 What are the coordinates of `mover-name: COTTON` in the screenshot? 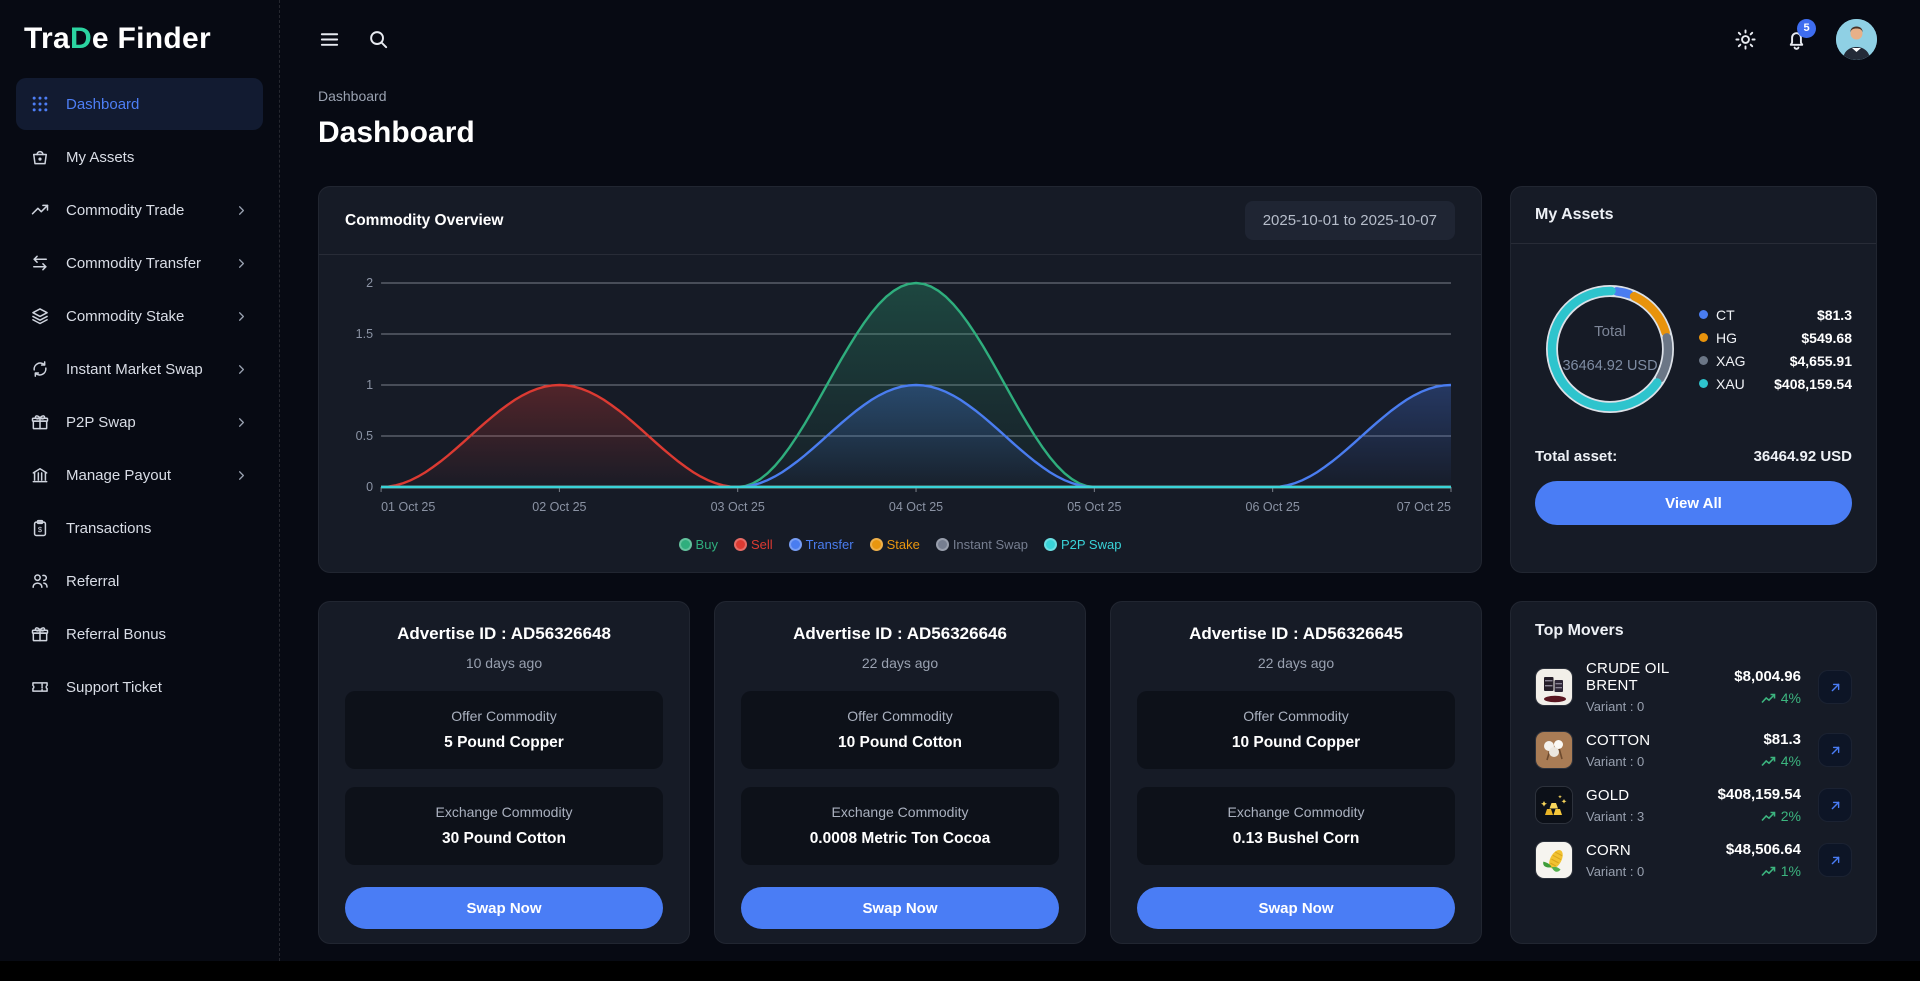 It's located at (1618, 740).